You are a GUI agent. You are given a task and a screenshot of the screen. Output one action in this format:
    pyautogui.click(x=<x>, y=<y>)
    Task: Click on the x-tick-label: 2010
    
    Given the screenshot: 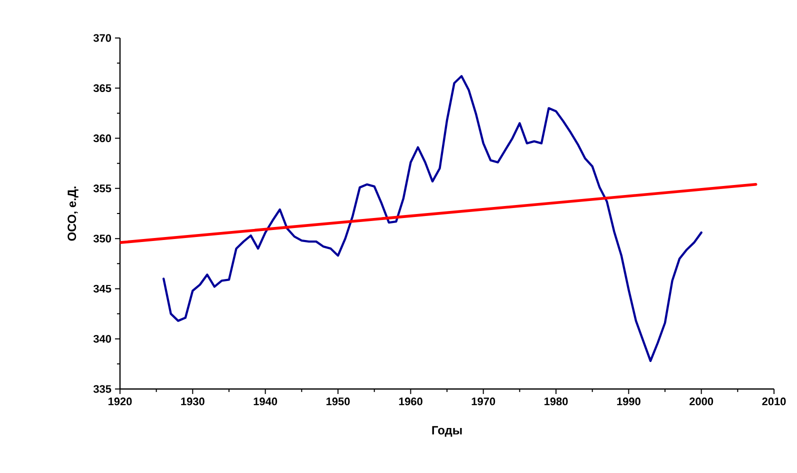 What is the action you would take?
    pyautogui.click(x=774, y=402)
    